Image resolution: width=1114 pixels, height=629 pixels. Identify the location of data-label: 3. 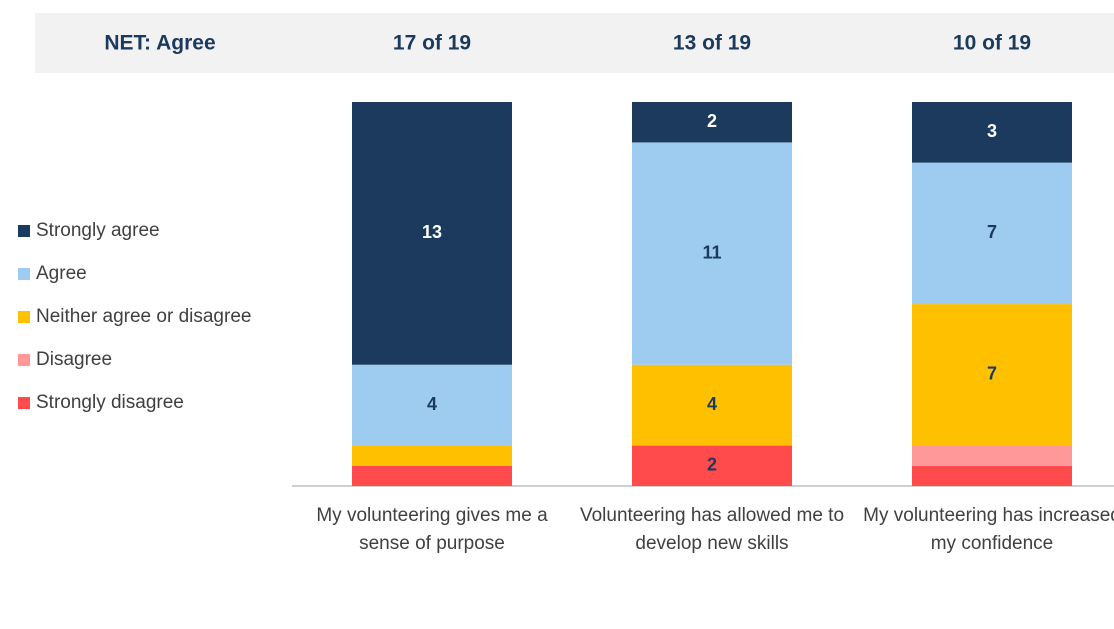
(992, 131).